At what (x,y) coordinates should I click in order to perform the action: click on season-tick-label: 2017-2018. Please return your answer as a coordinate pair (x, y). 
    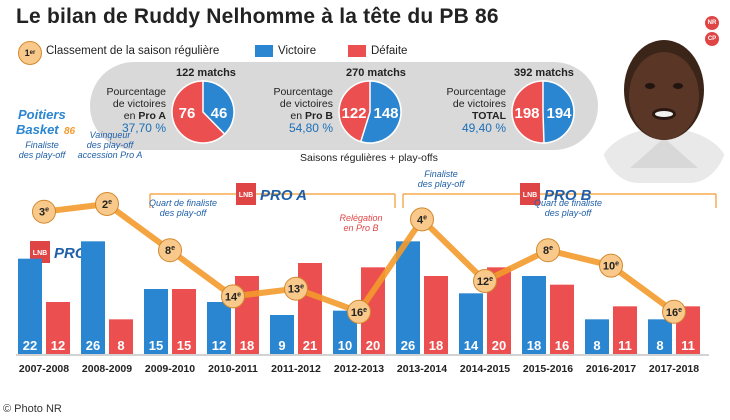
    Looking at the image, I should click on (674, 369).